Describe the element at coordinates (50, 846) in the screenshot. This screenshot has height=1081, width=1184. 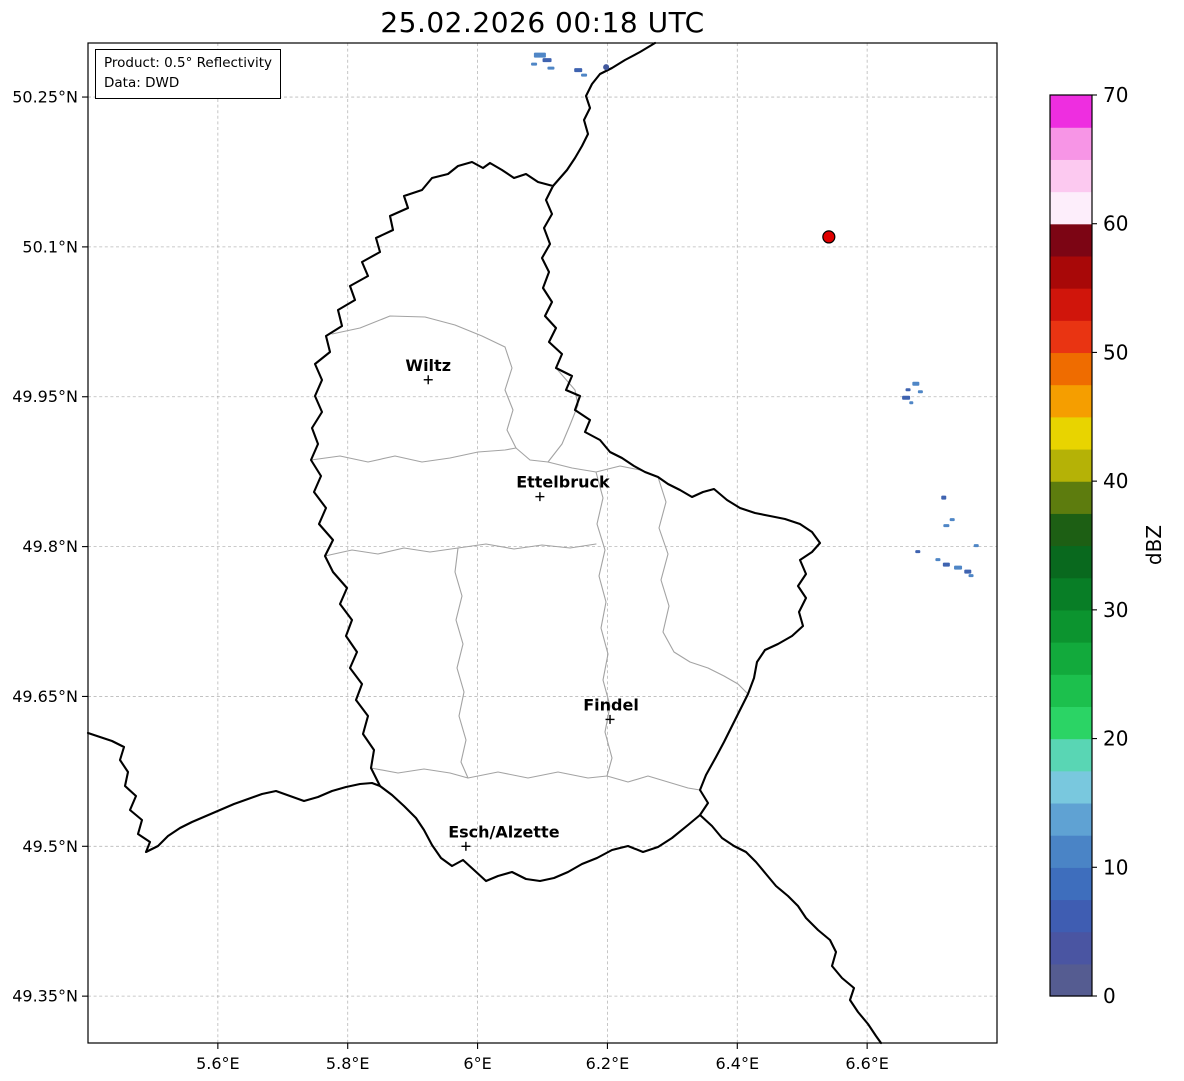
I see `y-tick-label: 49.5°N` at that location.